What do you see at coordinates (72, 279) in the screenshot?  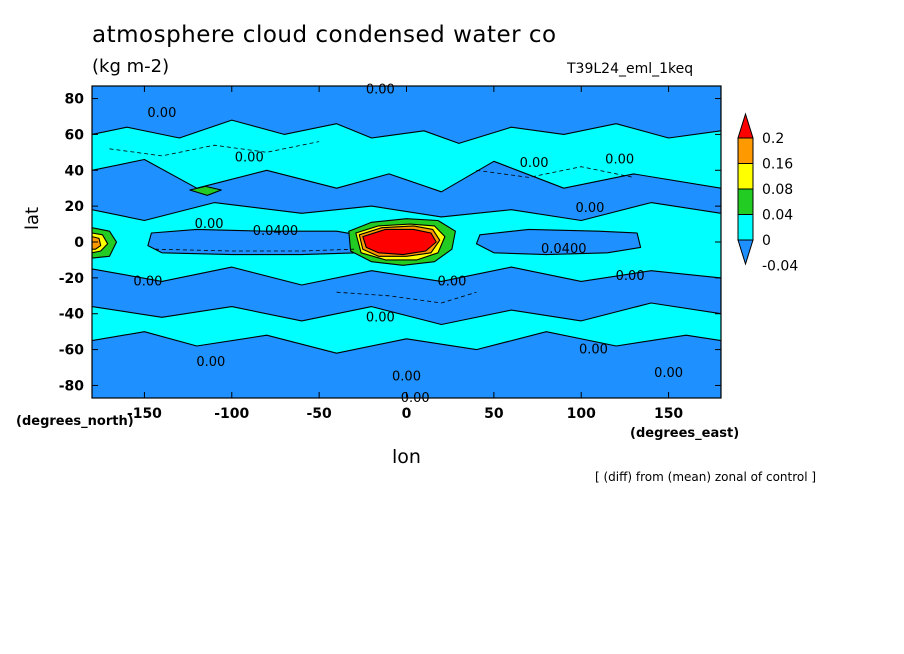 I see `y-tick-label: -20` at bounding box center [72, 279].